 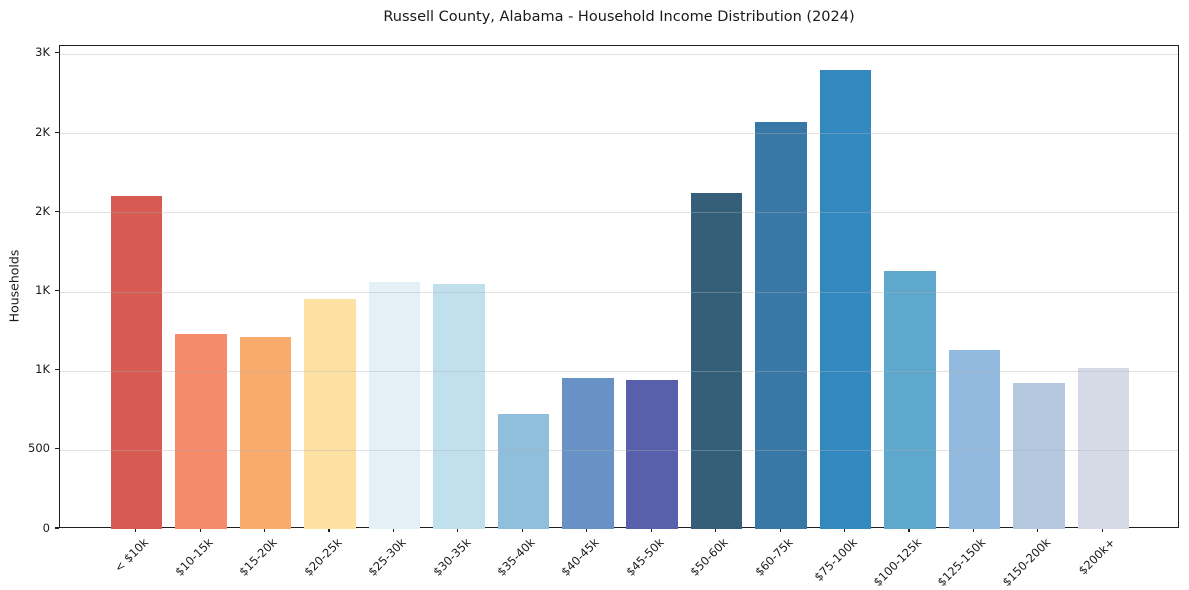 What do you see at coordinates (961, 562) in the screenshot?
I see `x-tick-label: $125-150k` at bounding box center [961, 562].